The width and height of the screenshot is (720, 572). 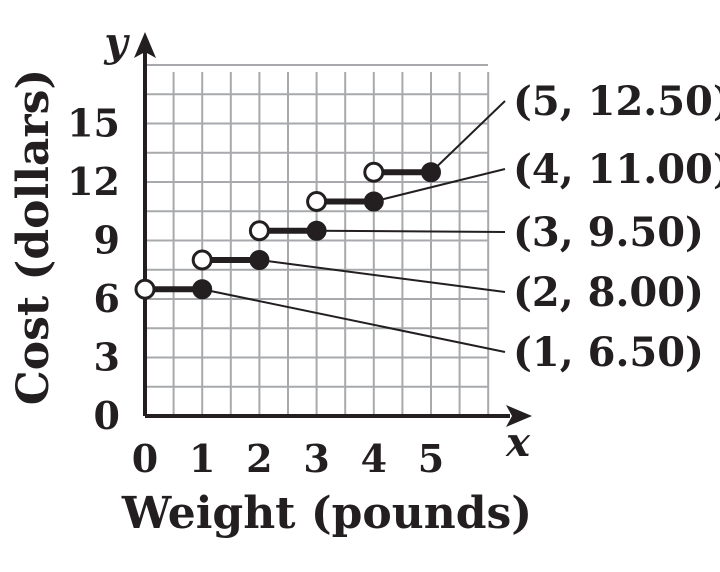 What do you see at coordinates (107, 240) in the screenshot?
I see `y-tick-label: 9` at bounding box center [107, 240].